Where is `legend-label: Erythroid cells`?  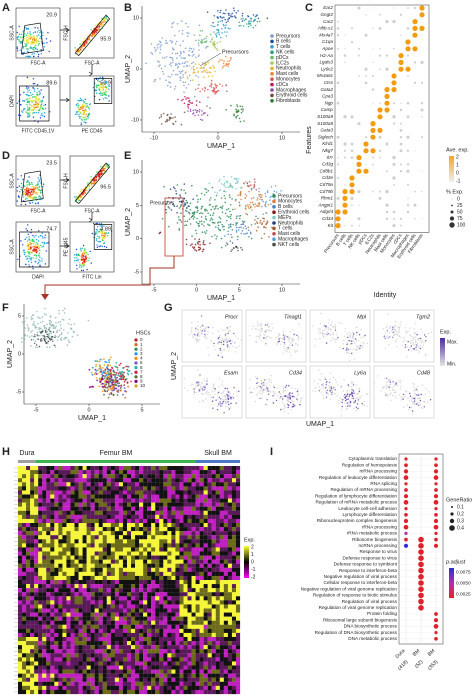
legend-label: Erythroid cells is located at coordinates (294, 213).